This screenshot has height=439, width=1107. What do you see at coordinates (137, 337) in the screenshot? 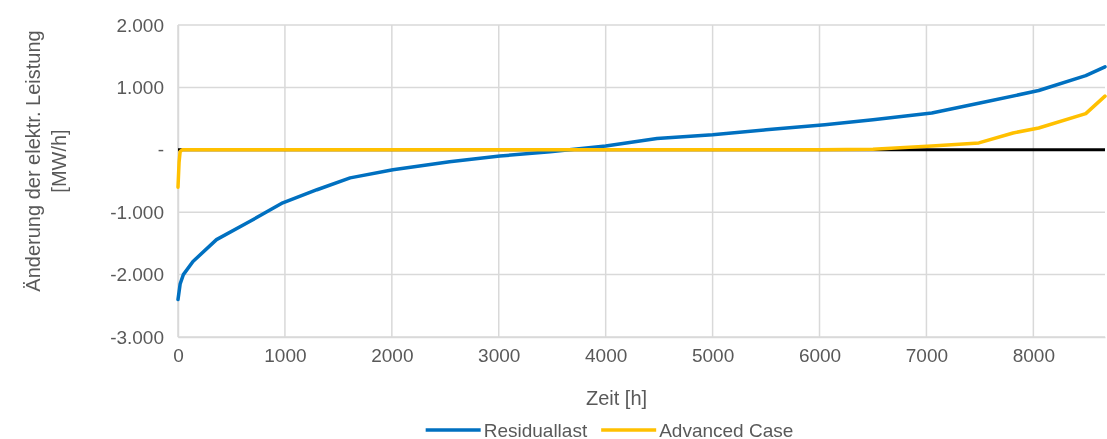
I see `y-tick-label: -3.000` at bounding box center [137, 337].